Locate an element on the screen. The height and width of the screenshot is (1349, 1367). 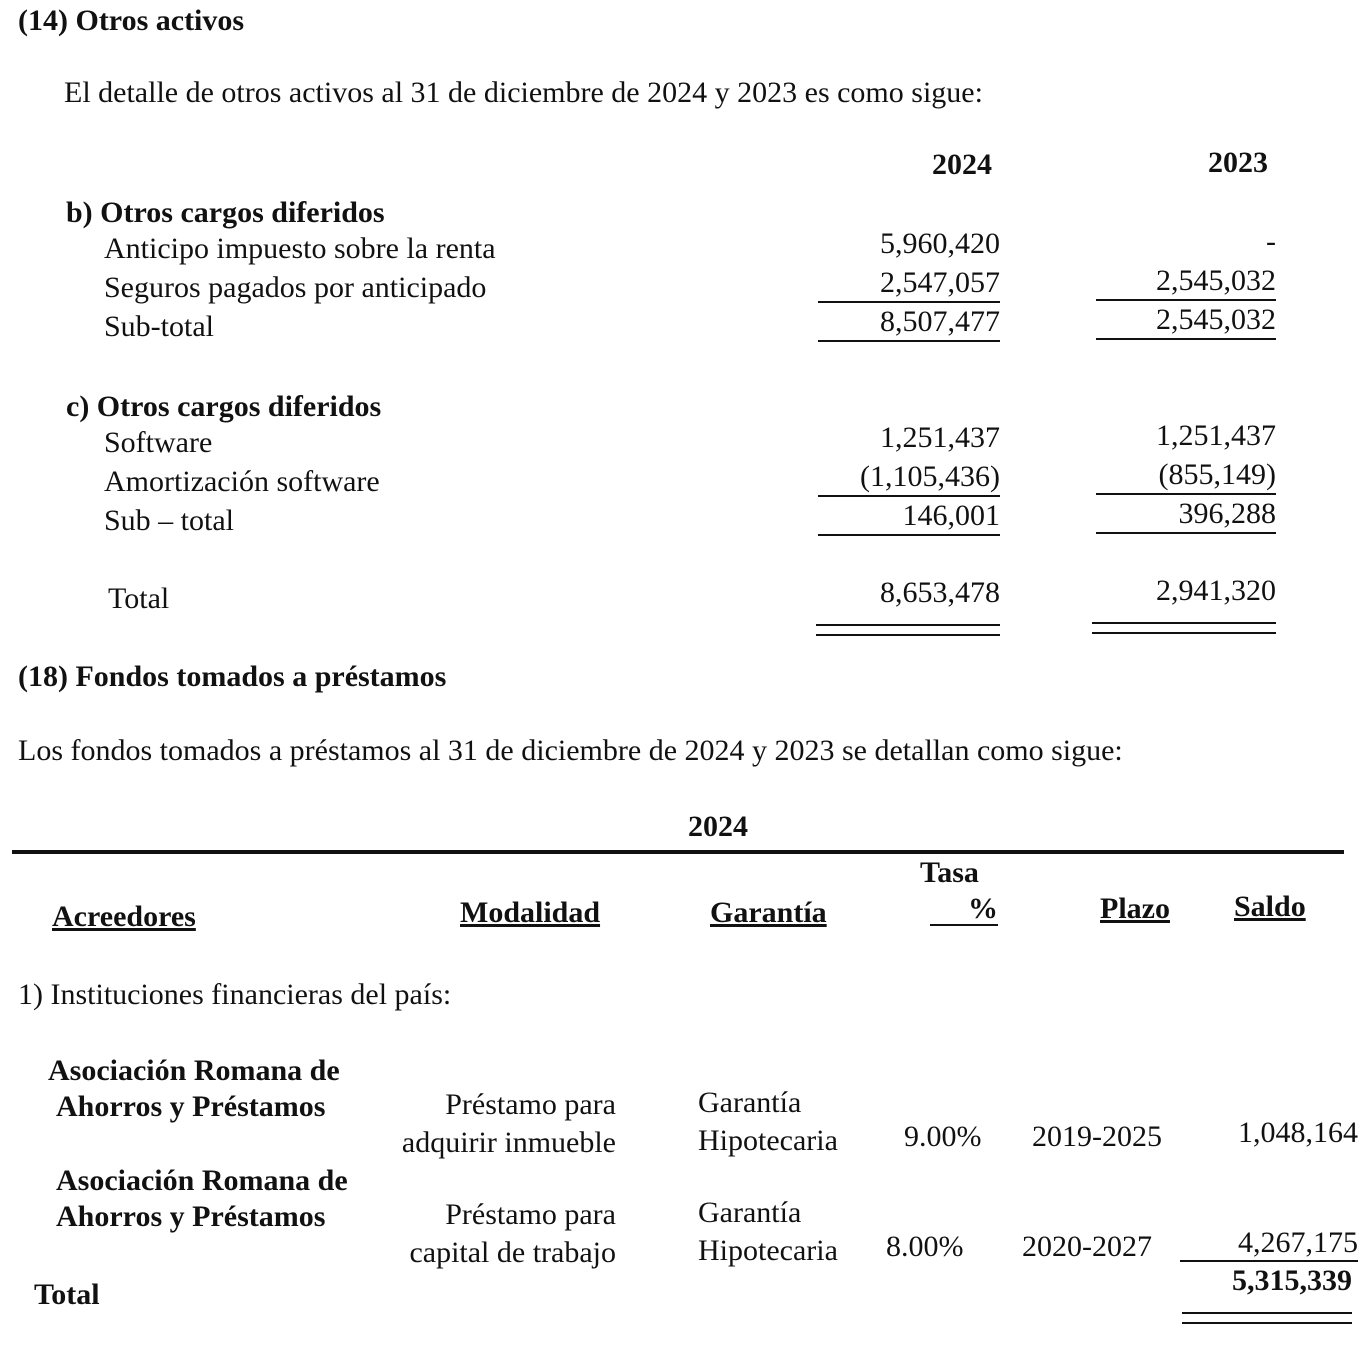
header-modalidad: Modalidad is located at coordinates (530, 912).